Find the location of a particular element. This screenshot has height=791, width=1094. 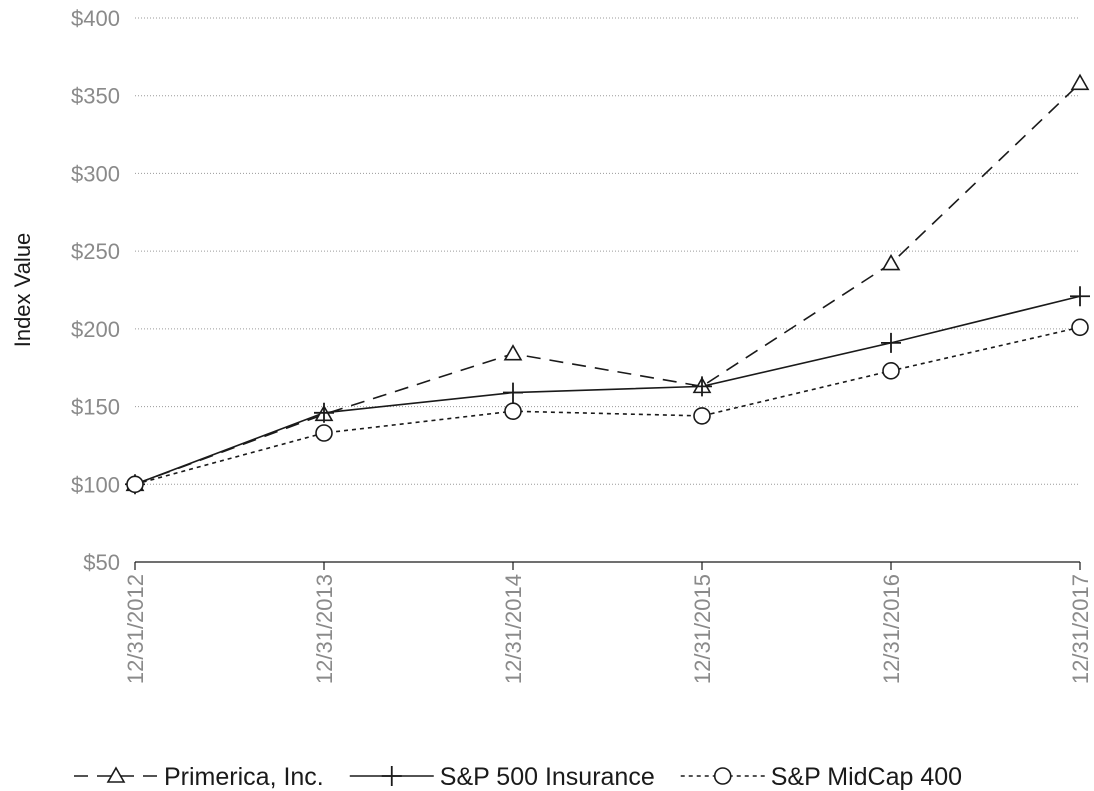

legend-label: S&P 500 Insurance is located at coordinates (547, 777).